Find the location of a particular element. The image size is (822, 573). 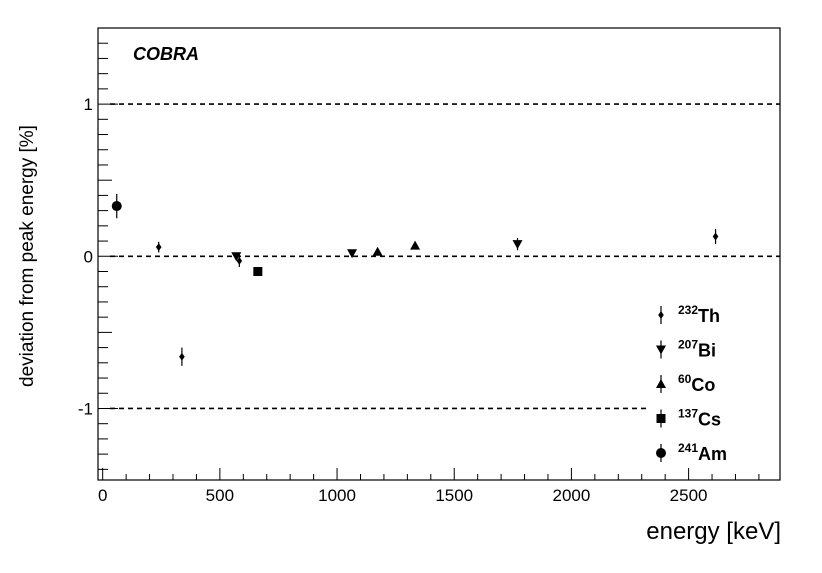

legend-entry-th: 232Th is located at coordinates (689, 314).